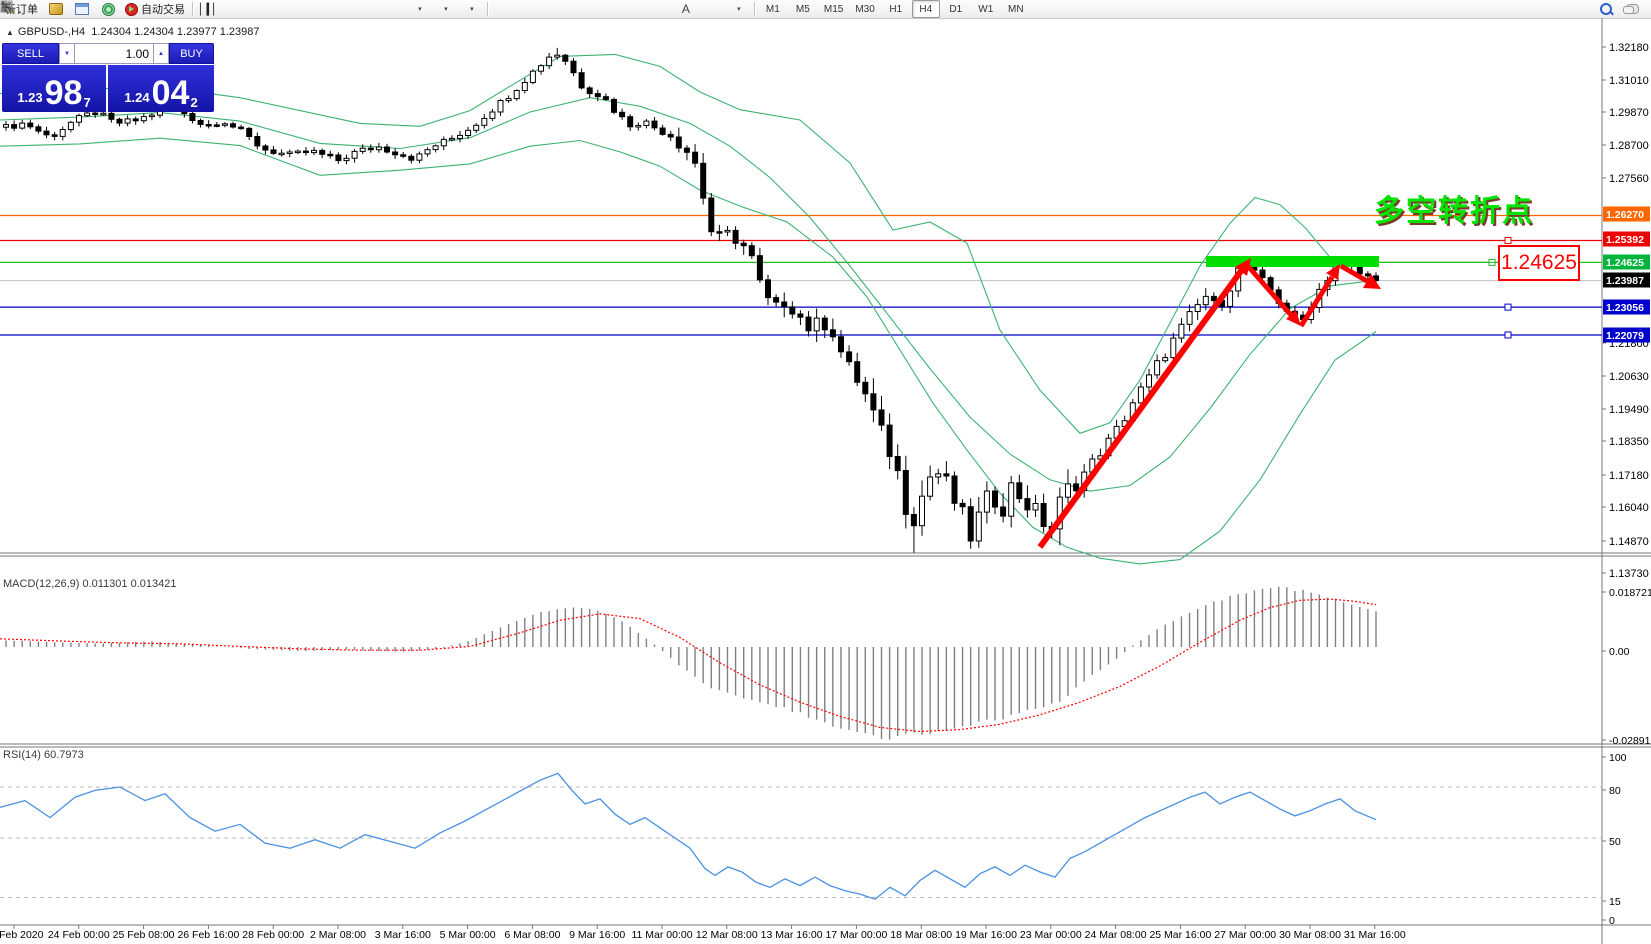 This screenshot has width=1651, height=944. I want to click on svg-text: 1.14870, so click(1629, 542).